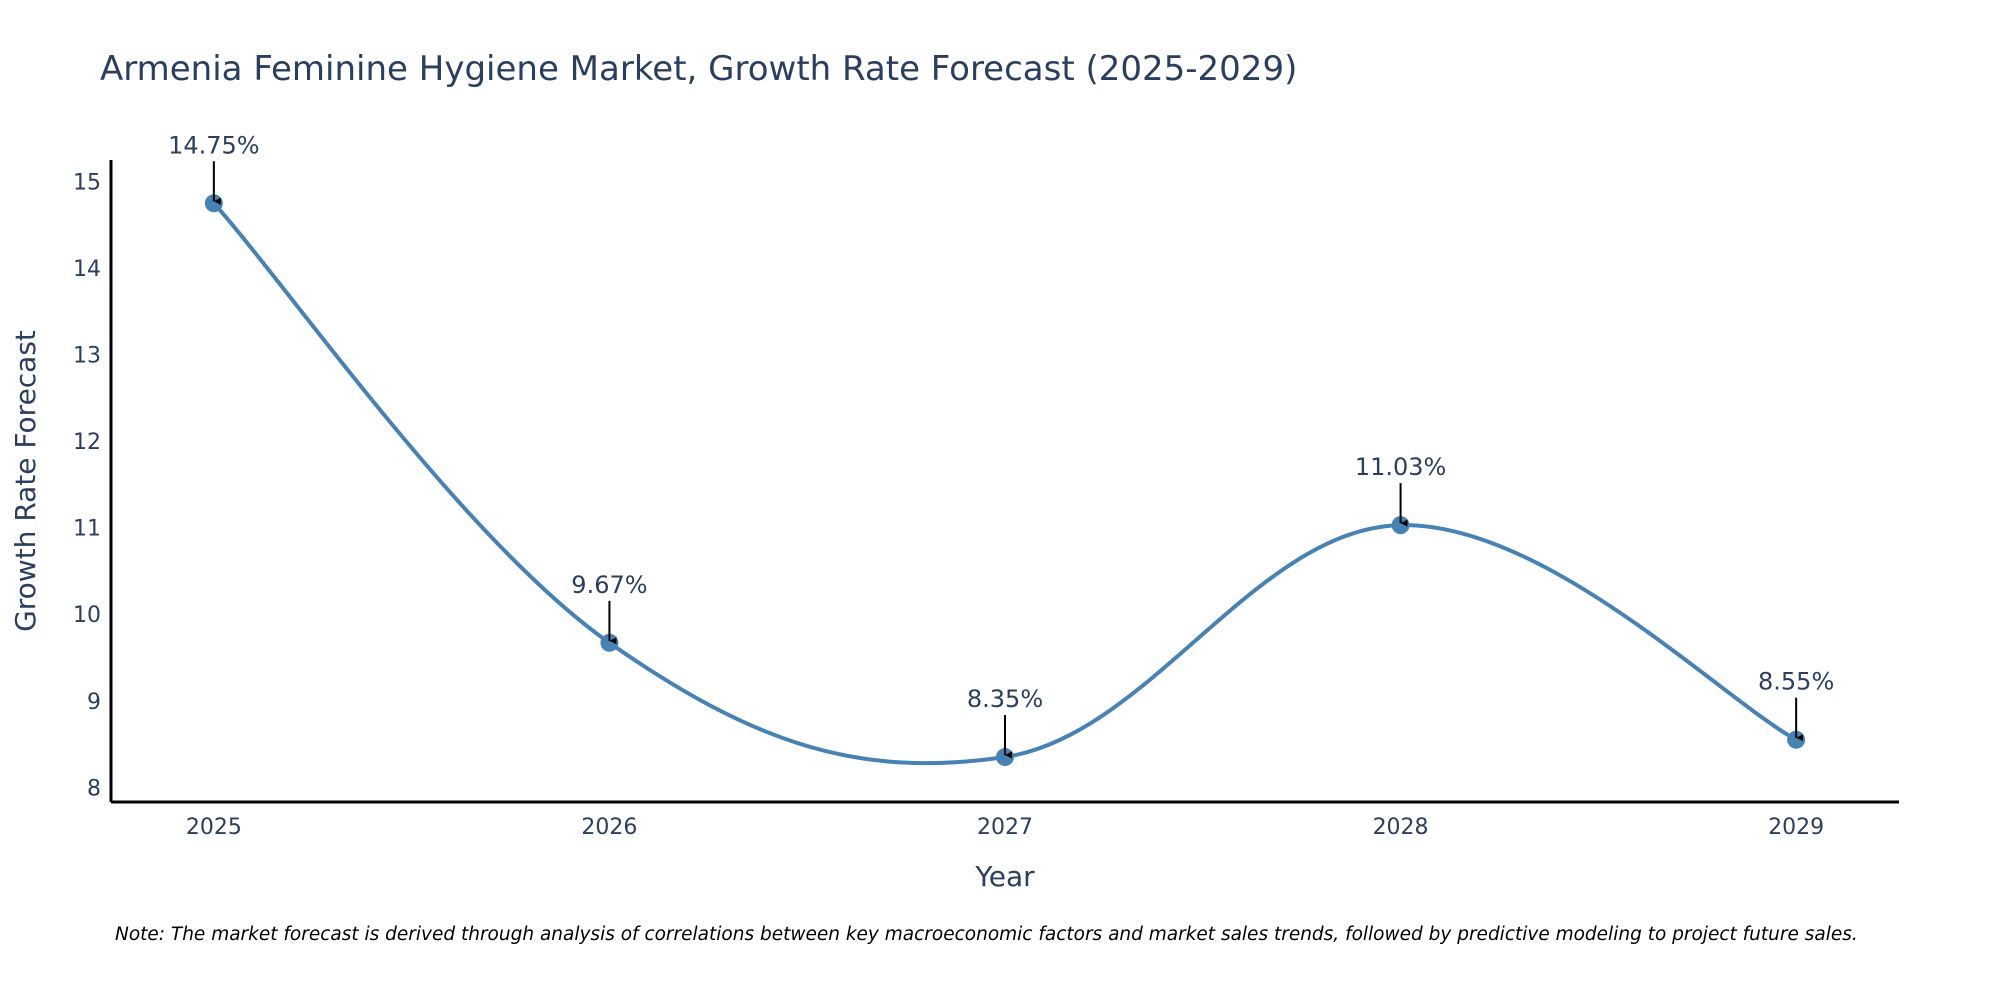  What do you see at coordinates (25, 481) in the screenshot?
I see `y-axis-title: Growth Rate Forecast` at bounding box center [25, 481].